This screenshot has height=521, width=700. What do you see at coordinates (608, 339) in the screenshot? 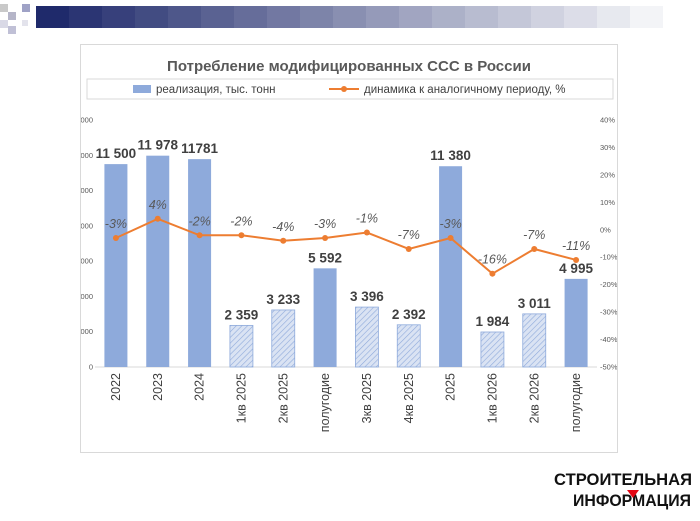
I see `right-axis-tick-label: -40%` at bounding box center [608, 339].